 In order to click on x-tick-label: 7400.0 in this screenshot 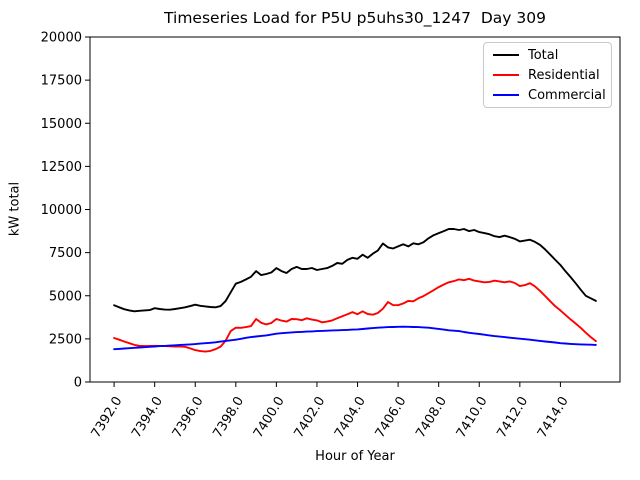, I will do `click(269, 417)`.